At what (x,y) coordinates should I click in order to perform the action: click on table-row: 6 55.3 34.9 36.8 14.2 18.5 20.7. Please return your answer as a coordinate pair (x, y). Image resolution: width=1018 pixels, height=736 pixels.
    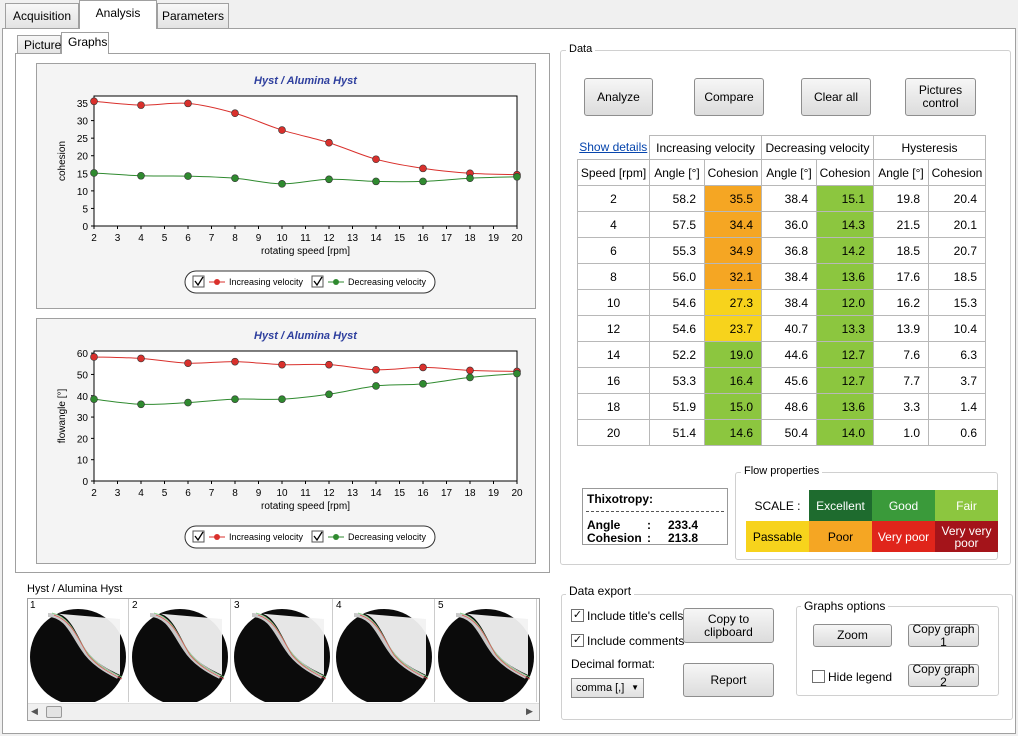
    Looking at the image, I should click on (781, 250).